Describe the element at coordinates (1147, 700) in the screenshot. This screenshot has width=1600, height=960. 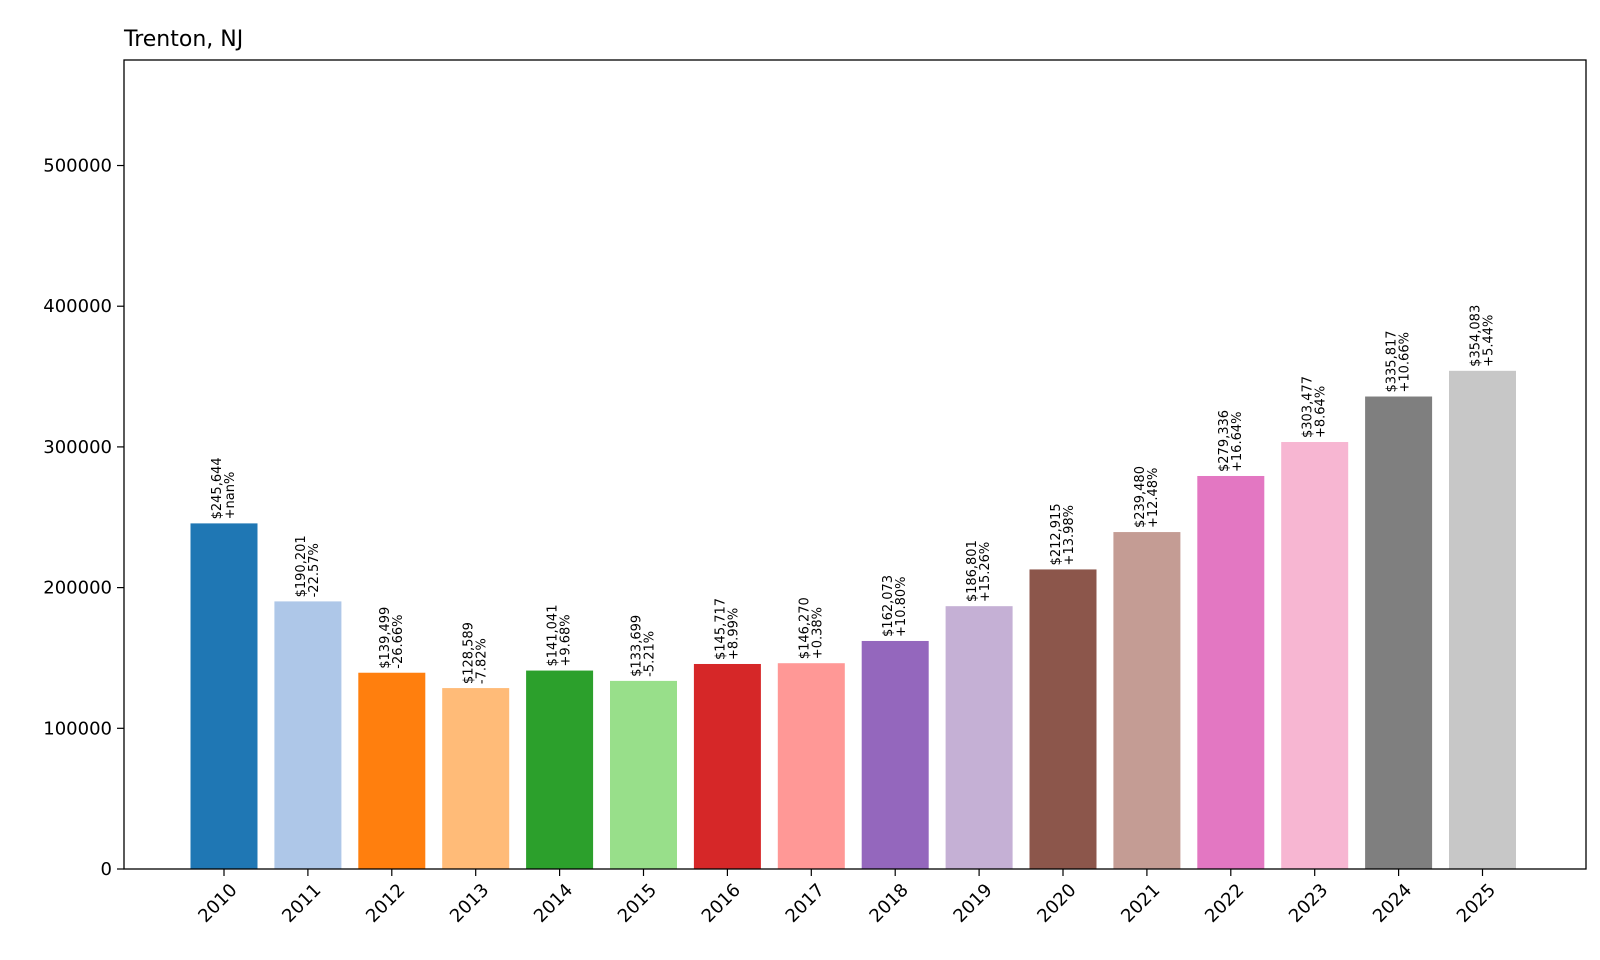
I see `bar-2021` at that location.